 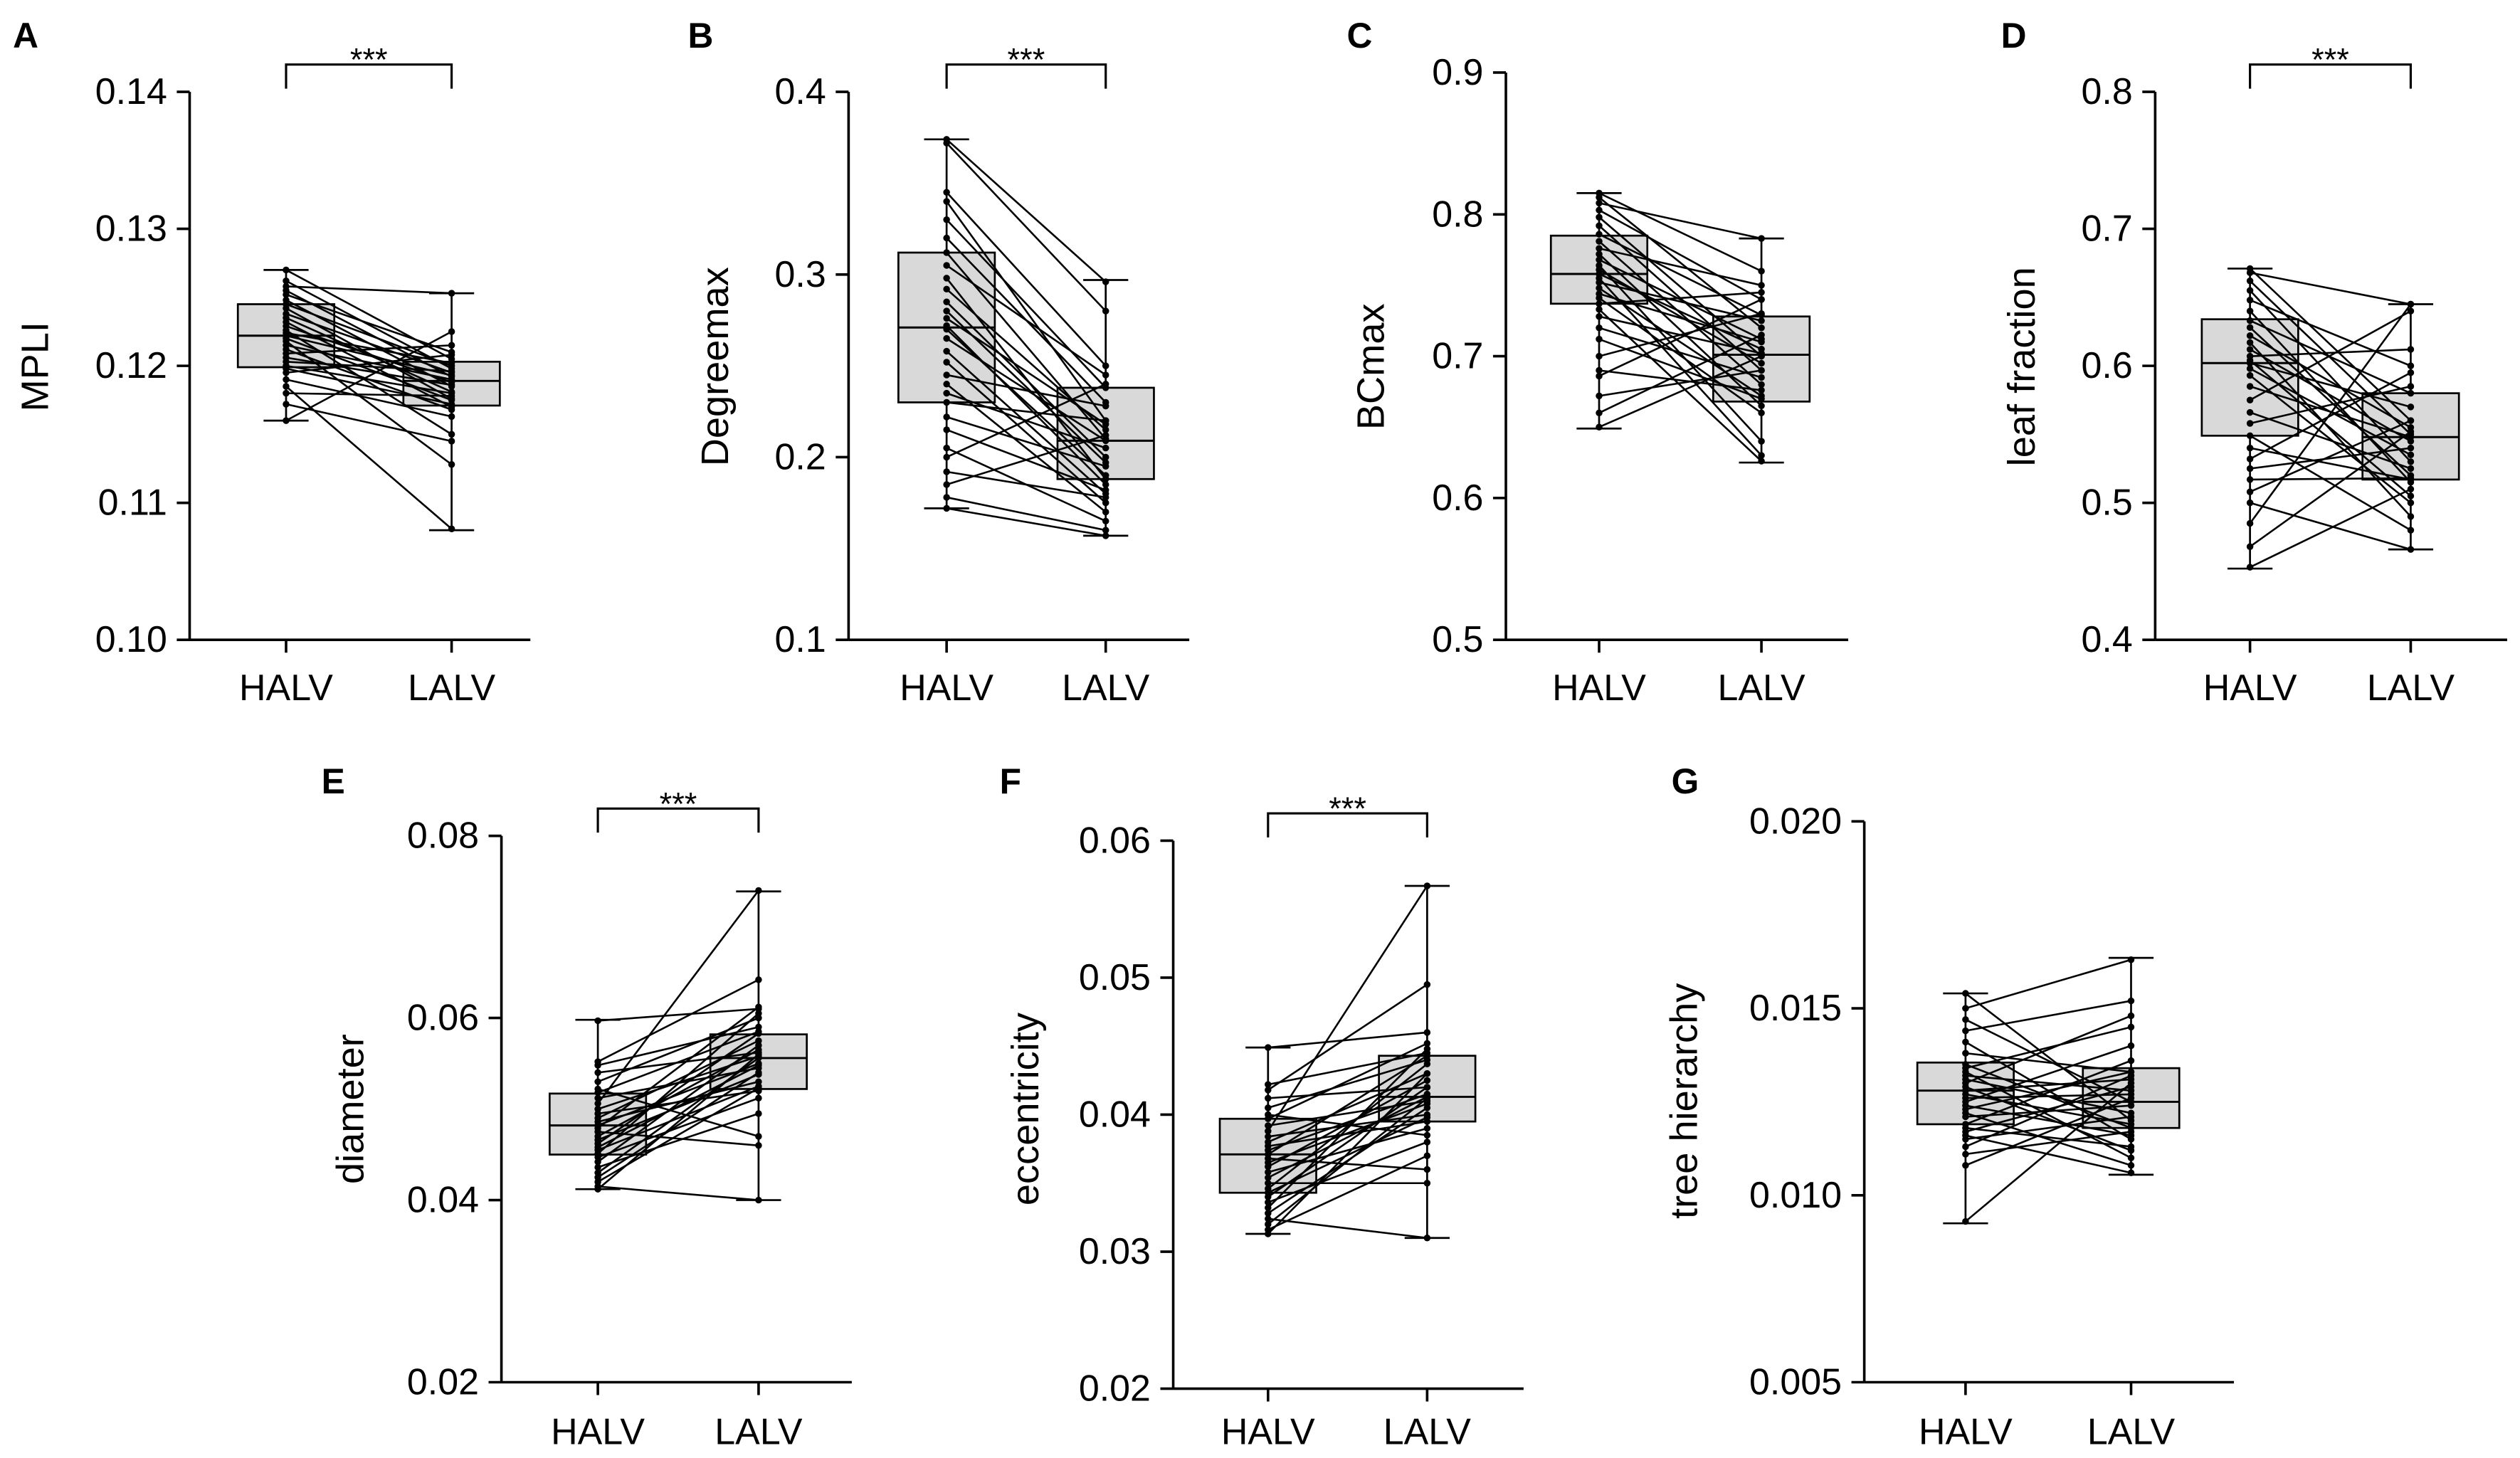 What do you see at coordinates (131, 366) in the screenshot?
I see `panel-A-y-tick-label: 0.12` at bounding box center [131, 366].